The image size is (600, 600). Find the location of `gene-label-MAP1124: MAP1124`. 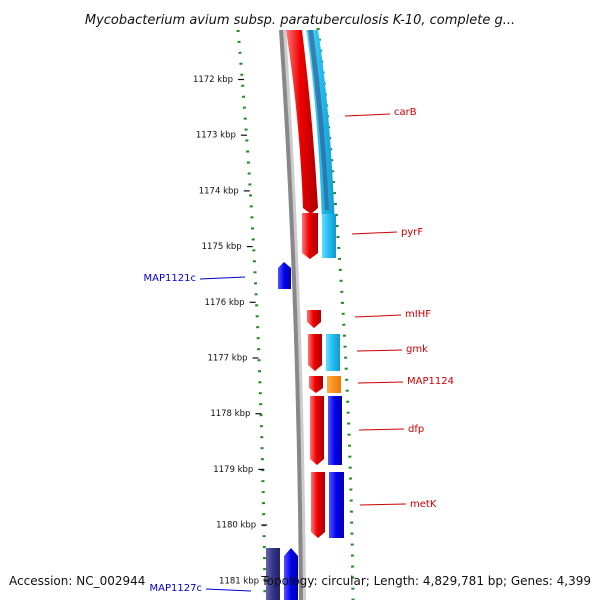

gene-label-MAP1124: MAP1124 is located at coordinates (430, 381).